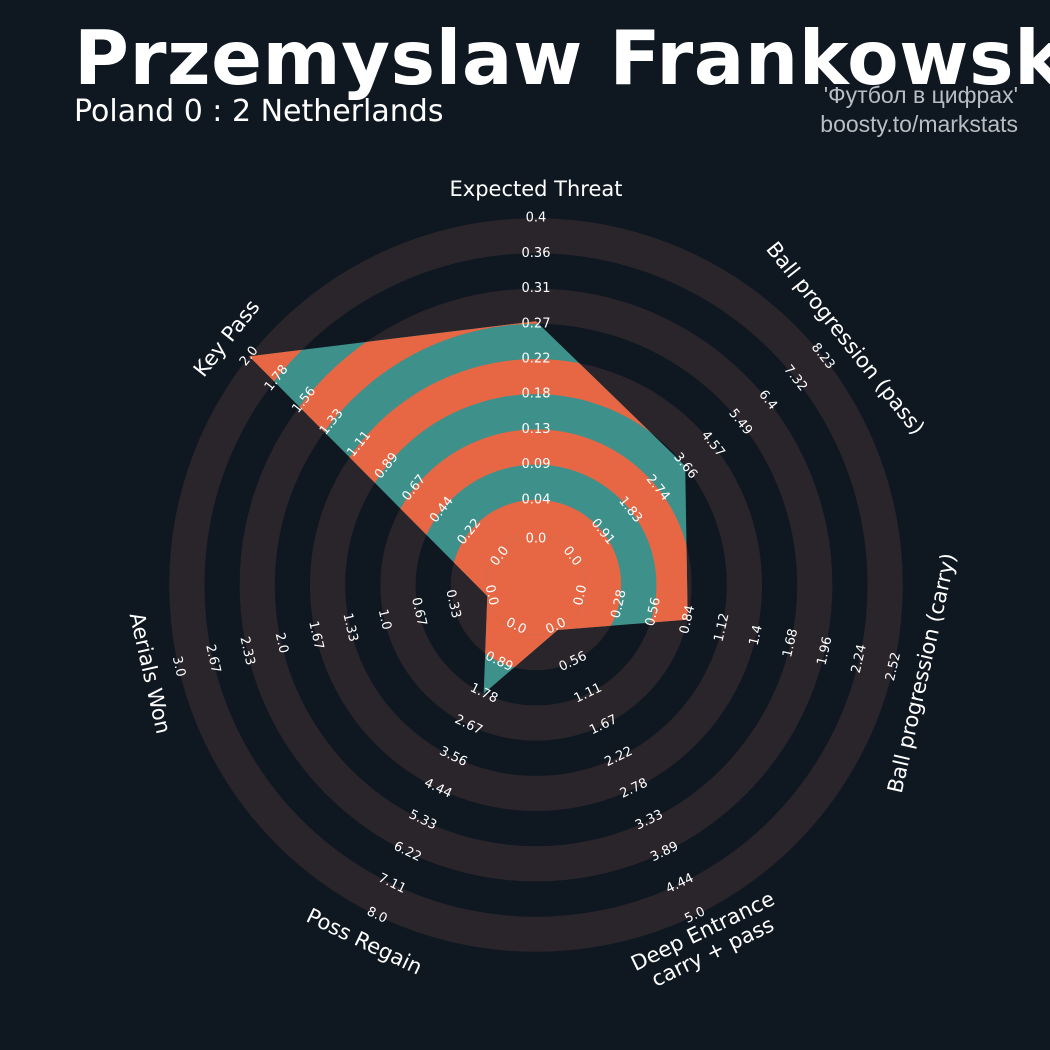  I want to click on tick-label: 1.12, so click(721, 628).